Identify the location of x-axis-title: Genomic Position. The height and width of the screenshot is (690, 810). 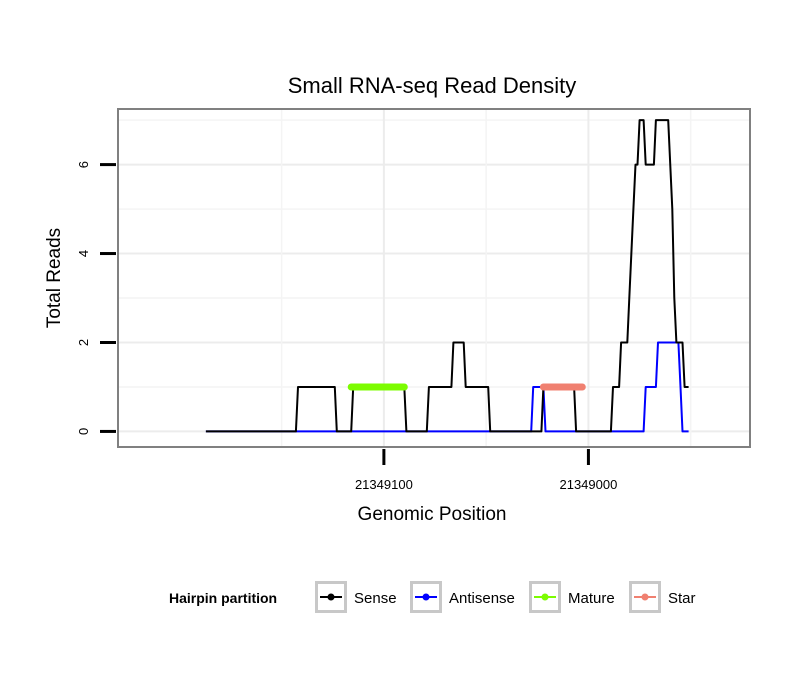
(432, 514).